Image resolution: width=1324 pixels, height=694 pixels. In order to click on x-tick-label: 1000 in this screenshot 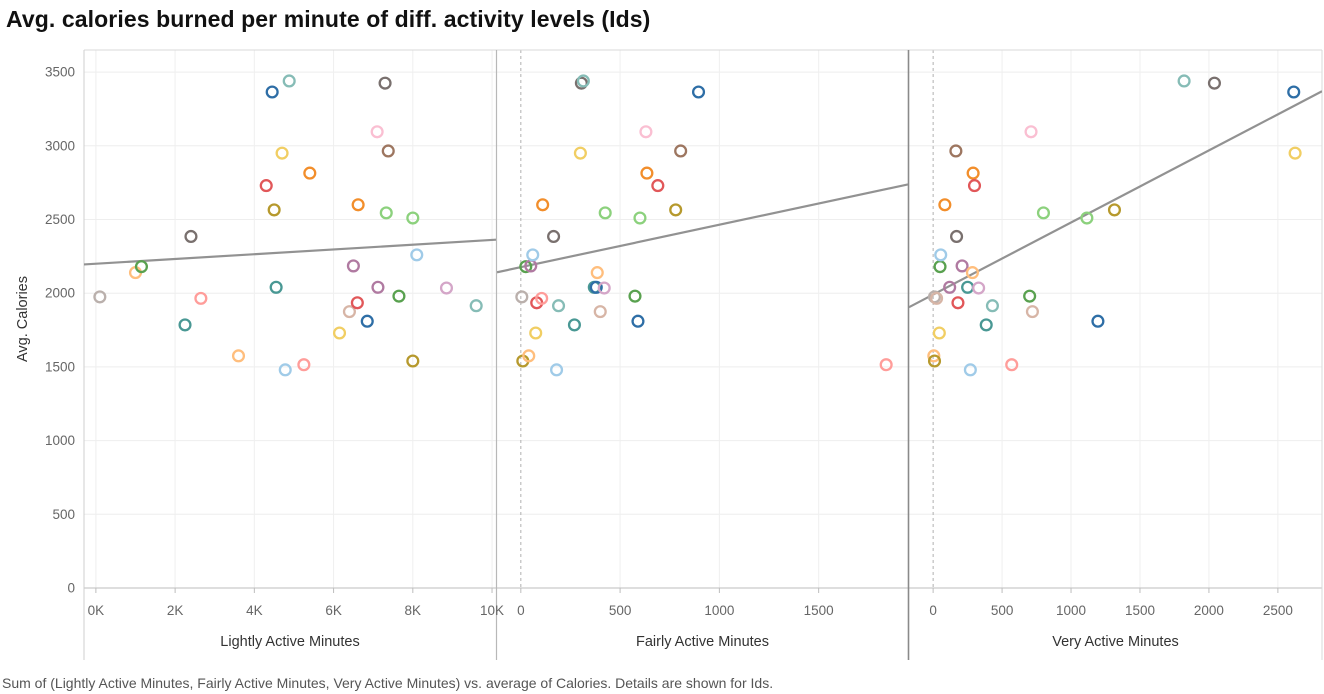, I will do `click(719, 610)`.